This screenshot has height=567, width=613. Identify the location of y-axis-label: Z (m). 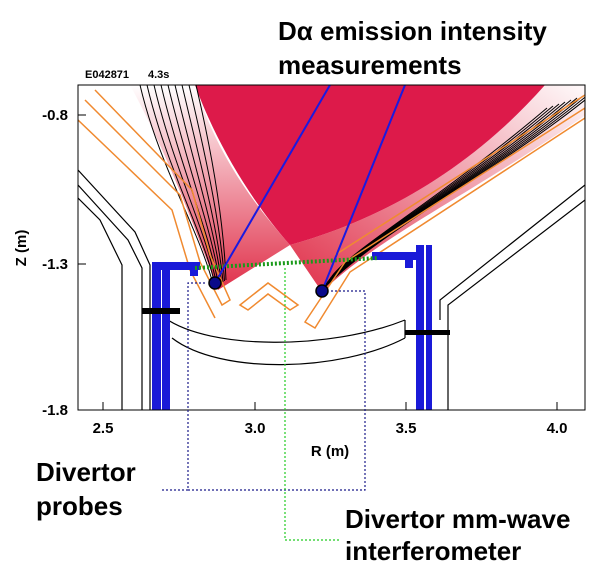
(21, 248).